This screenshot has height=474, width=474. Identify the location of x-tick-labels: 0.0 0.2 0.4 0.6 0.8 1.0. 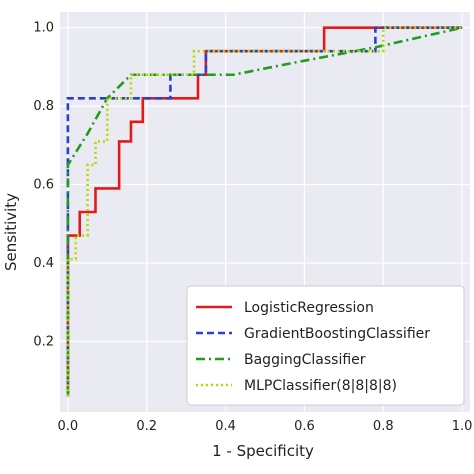
(265, 426).